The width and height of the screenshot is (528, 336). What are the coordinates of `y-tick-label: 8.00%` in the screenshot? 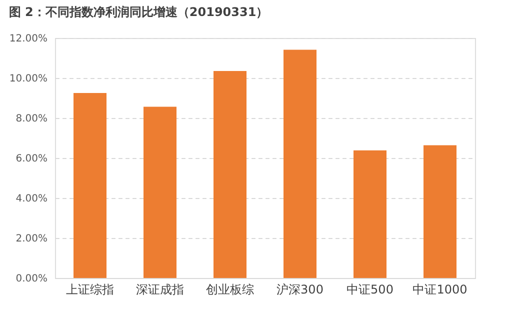 It's located at (32, 119).